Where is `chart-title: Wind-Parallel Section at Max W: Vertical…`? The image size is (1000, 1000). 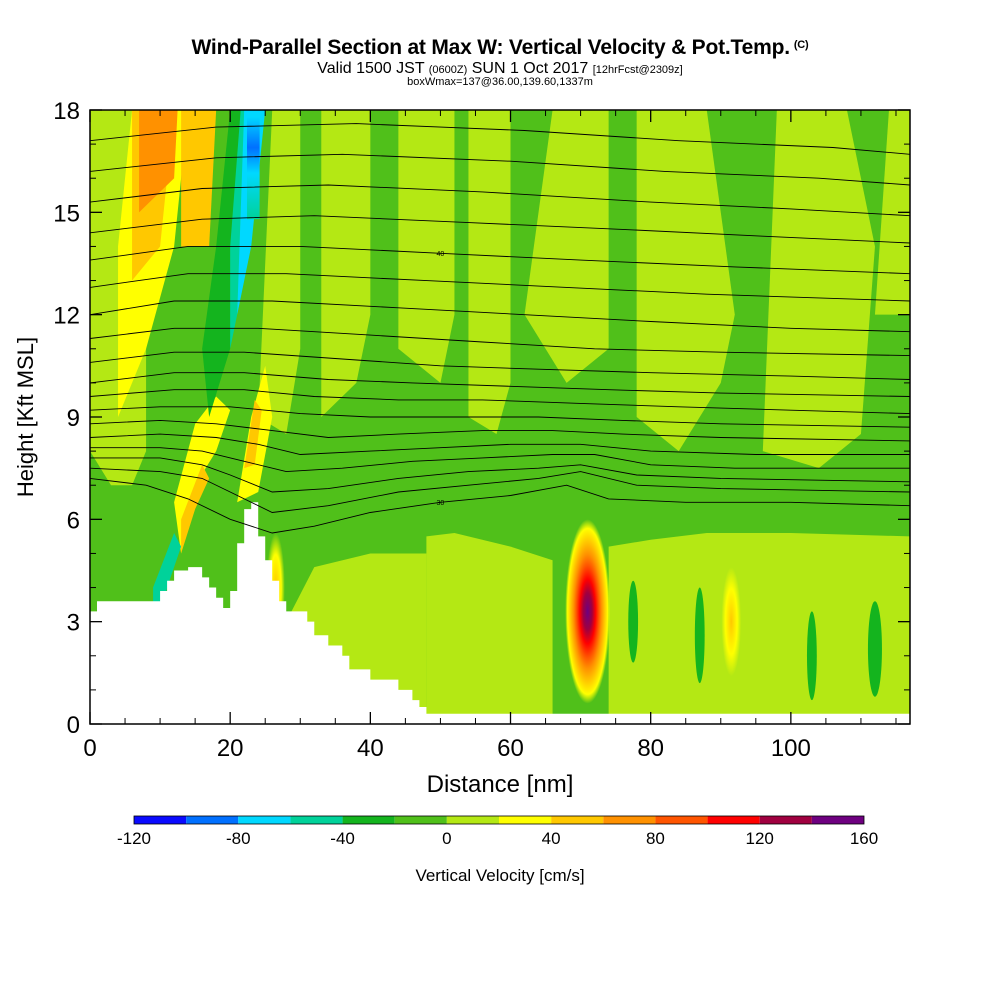
chart-title: Wind-Parallel Section at Max W: Vertical… is located at coordinates (500, 48).